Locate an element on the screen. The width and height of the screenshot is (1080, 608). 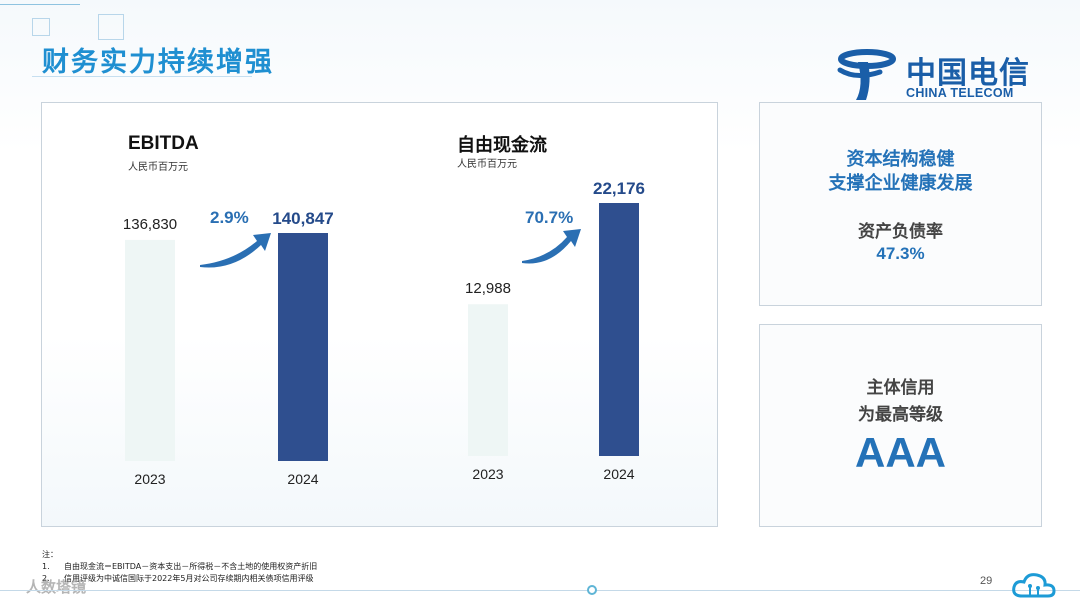
ebitda-value-label-2024: 140,847 is located at coordinates (303, 218).